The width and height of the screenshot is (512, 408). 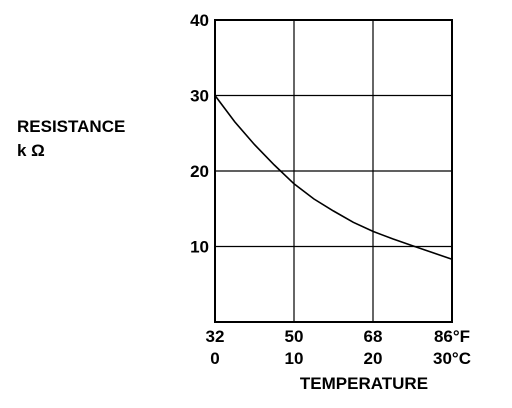 I want to click on x-tick-label-c-3: 30°C, so click(x=452, y=358).